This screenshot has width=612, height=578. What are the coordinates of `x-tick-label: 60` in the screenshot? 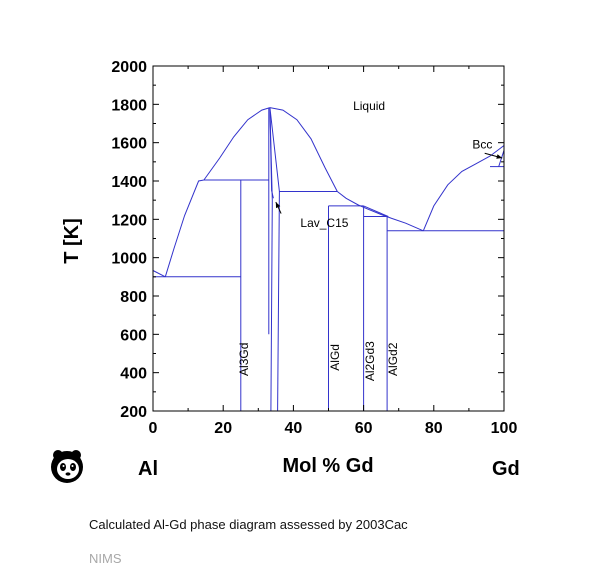 It's located at (364, 428).